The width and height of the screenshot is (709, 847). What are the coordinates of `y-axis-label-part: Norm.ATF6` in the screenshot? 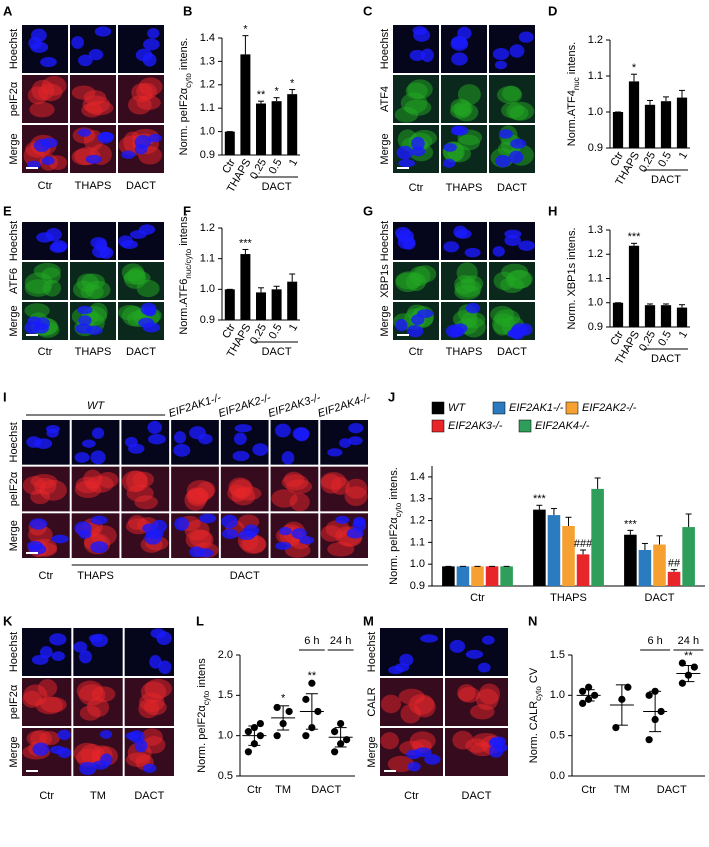 It's located at (184, 307).